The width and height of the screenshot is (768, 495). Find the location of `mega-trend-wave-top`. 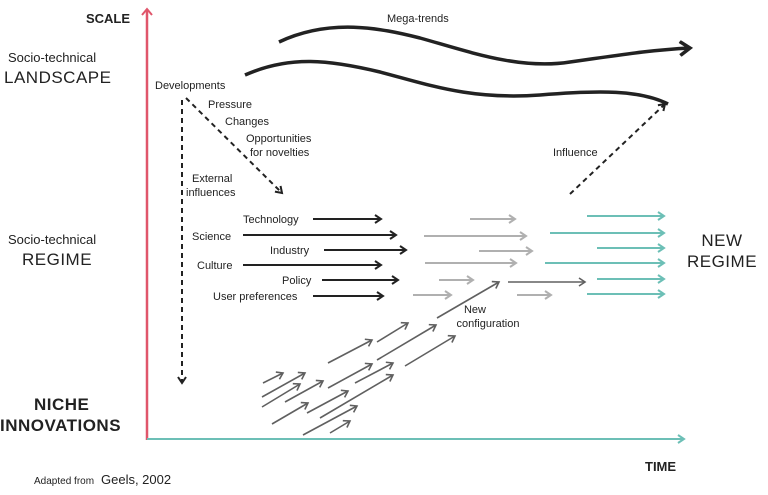

mega-trend-wave-top is located at coordinates (484, 45).